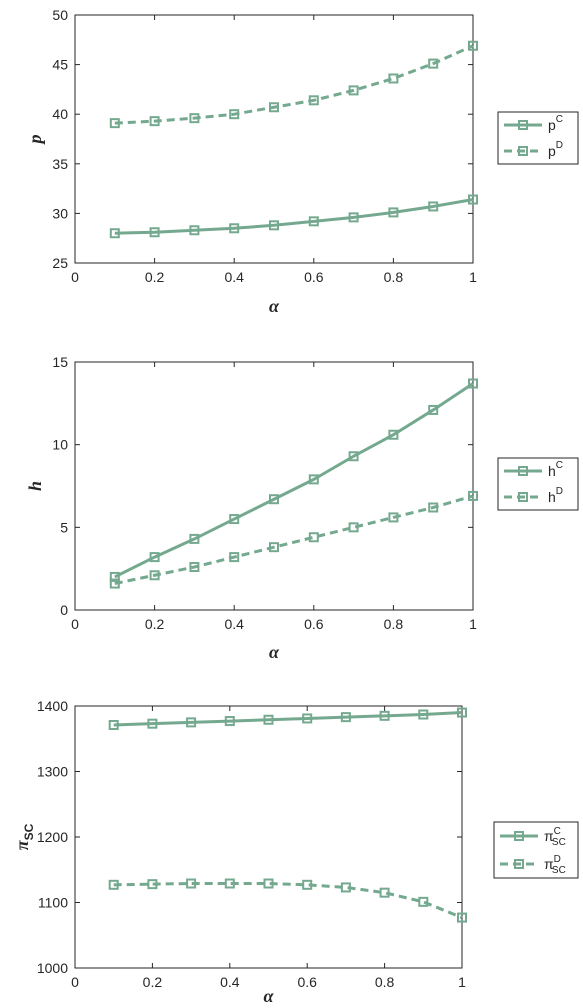  I want to click on x-tick-label: 0, so click(75, 982).